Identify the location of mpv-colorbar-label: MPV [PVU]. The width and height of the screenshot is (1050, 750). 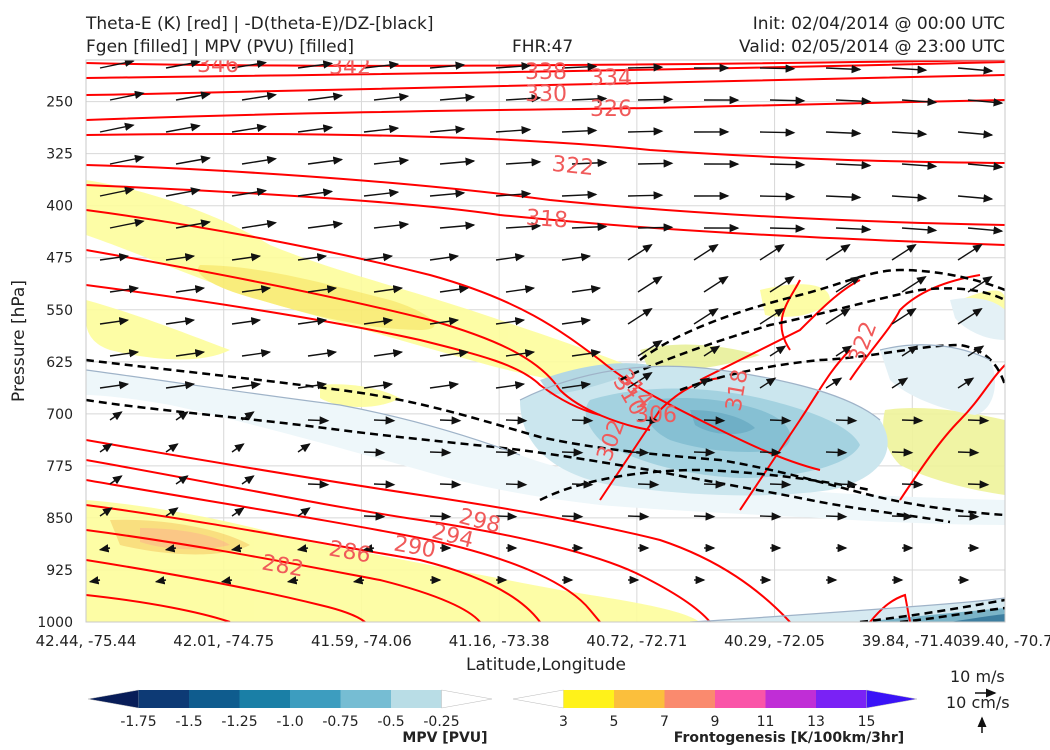
(444, 738).